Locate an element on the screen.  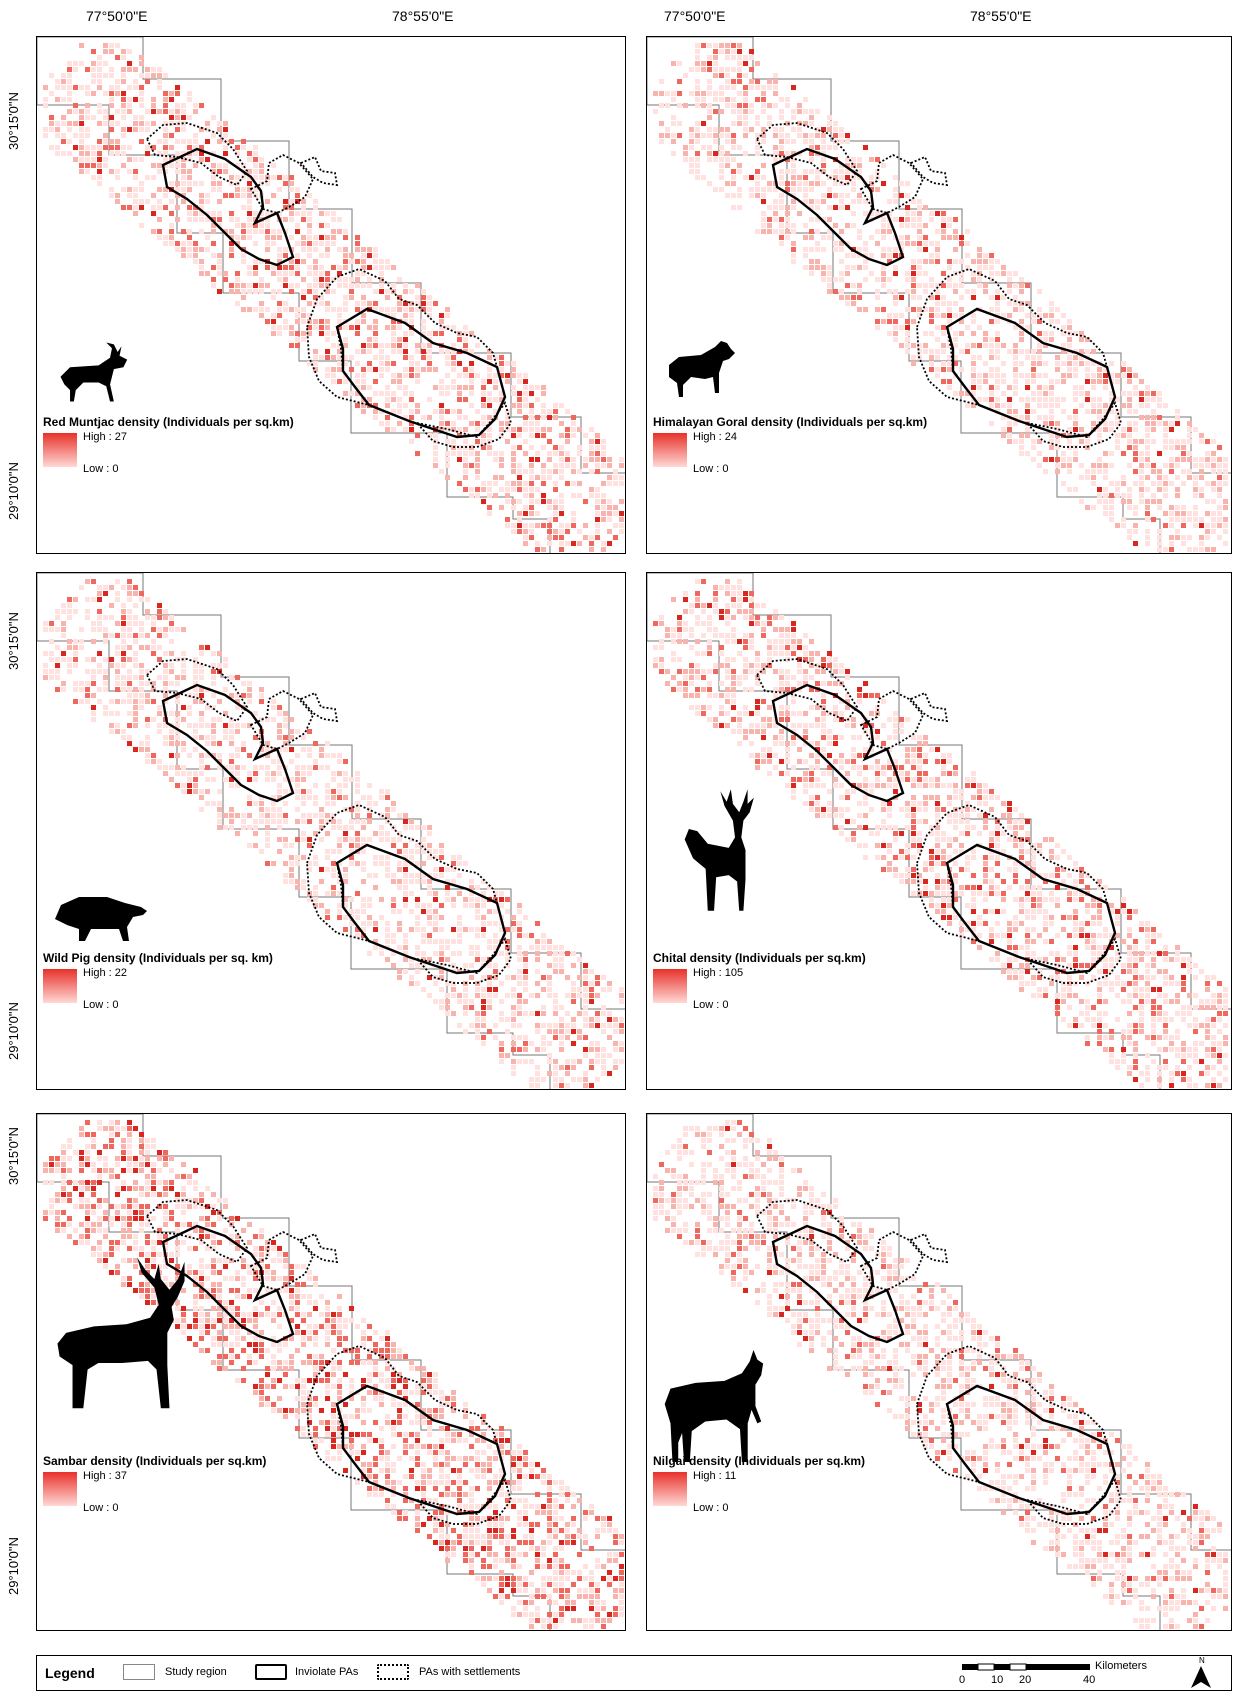
density-map is located at coordinates (939, 295).